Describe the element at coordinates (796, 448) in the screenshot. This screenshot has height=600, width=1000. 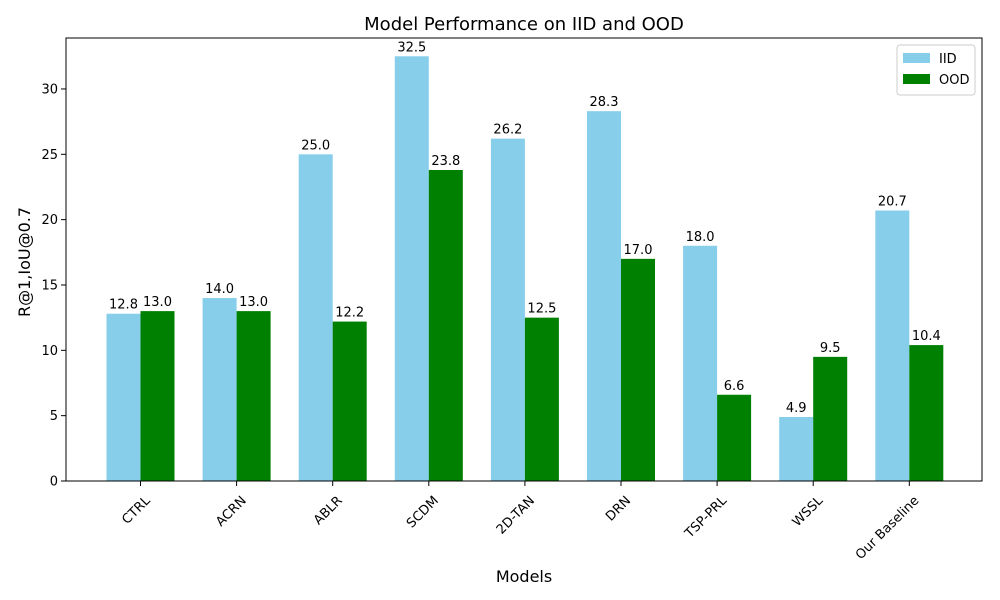
I see `bar-iid-wssl` at that location.